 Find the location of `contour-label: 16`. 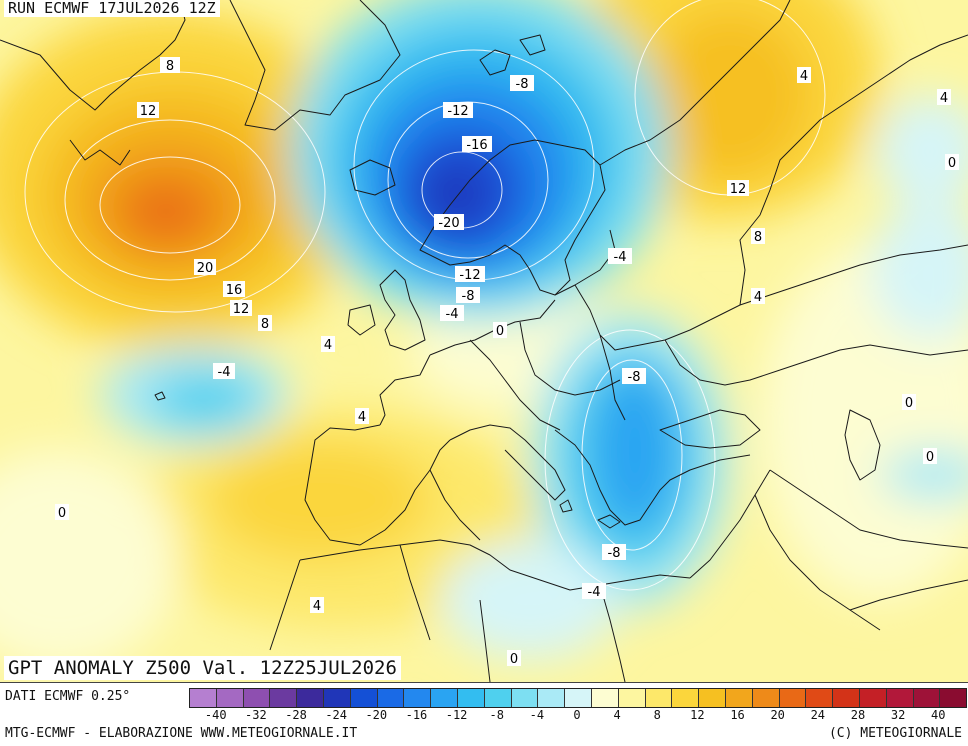

contour-label: 16 is located at coordinates (234, 289).